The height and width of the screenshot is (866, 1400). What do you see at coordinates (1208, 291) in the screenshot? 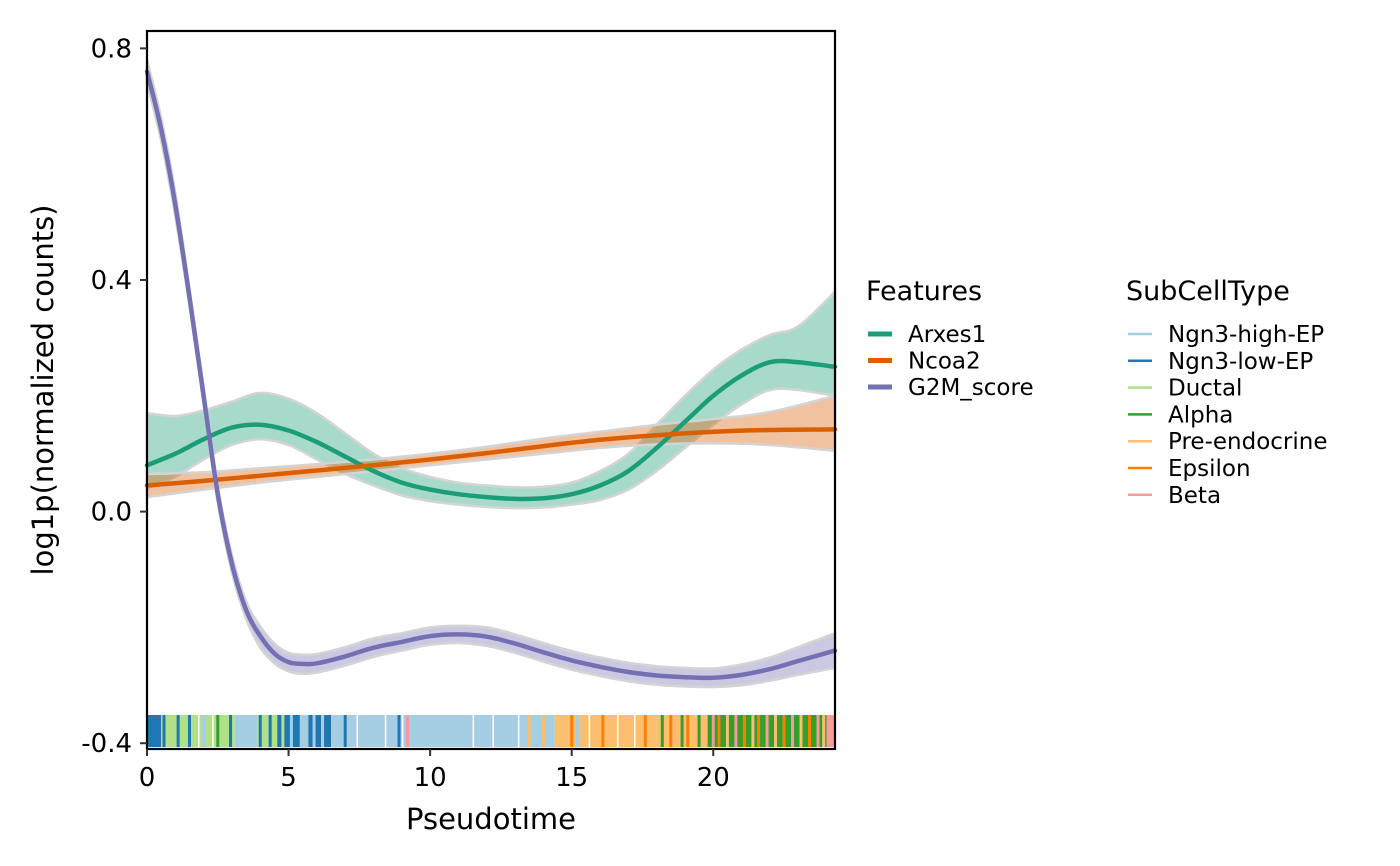
I see `subcelltype-legend-title: SubCellType` at bounding box center [1208, 291].